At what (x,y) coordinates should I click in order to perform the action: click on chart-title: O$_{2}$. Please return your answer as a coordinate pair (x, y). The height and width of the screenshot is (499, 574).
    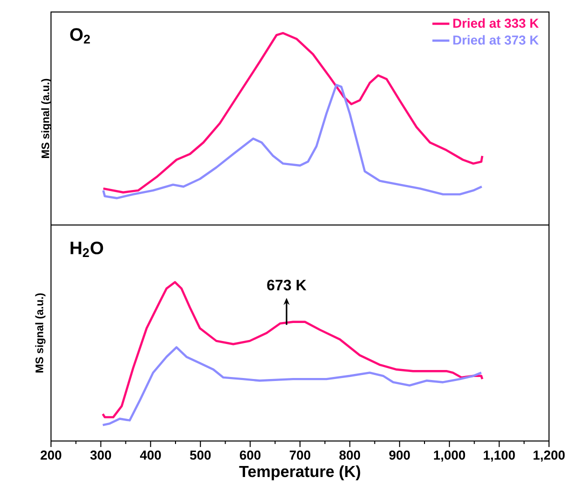
    Looking at the image, I should click on (80, 36).